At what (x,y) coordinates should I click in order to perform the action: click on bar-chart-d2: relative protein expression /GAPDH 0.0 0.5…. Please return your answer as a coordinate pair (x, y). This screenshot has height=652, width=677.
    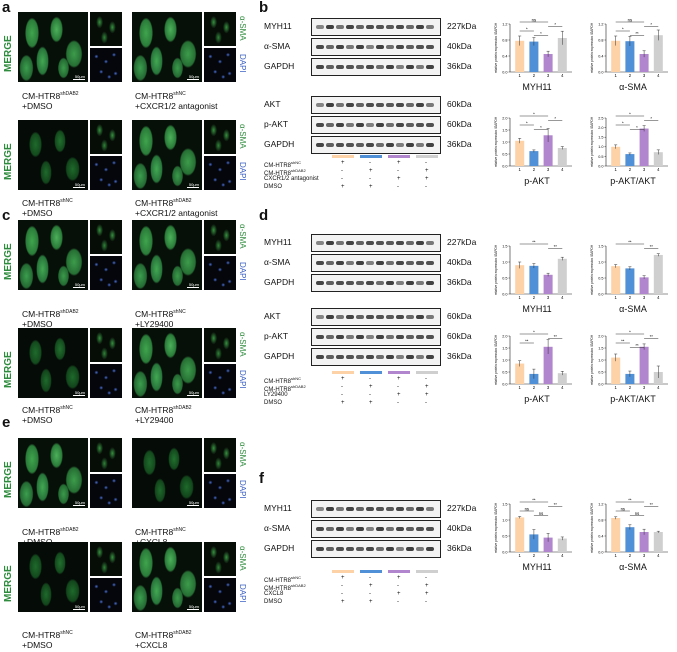
    Looking at the image, I should click on (629, 269).